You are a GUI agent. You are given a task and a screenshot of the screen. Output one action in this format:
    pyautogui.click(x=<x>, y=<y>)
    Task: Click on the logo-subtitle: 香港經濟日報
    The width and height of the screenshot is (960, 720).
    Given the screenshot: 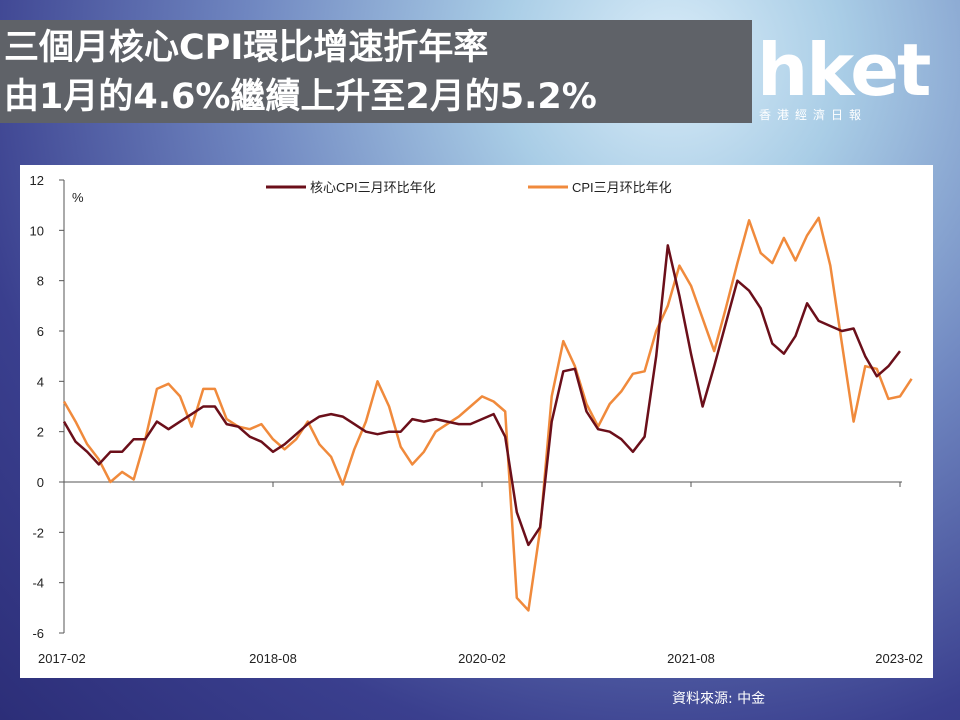 What is the action you would take?
    pyautogui.click(x=813, y=115)
    